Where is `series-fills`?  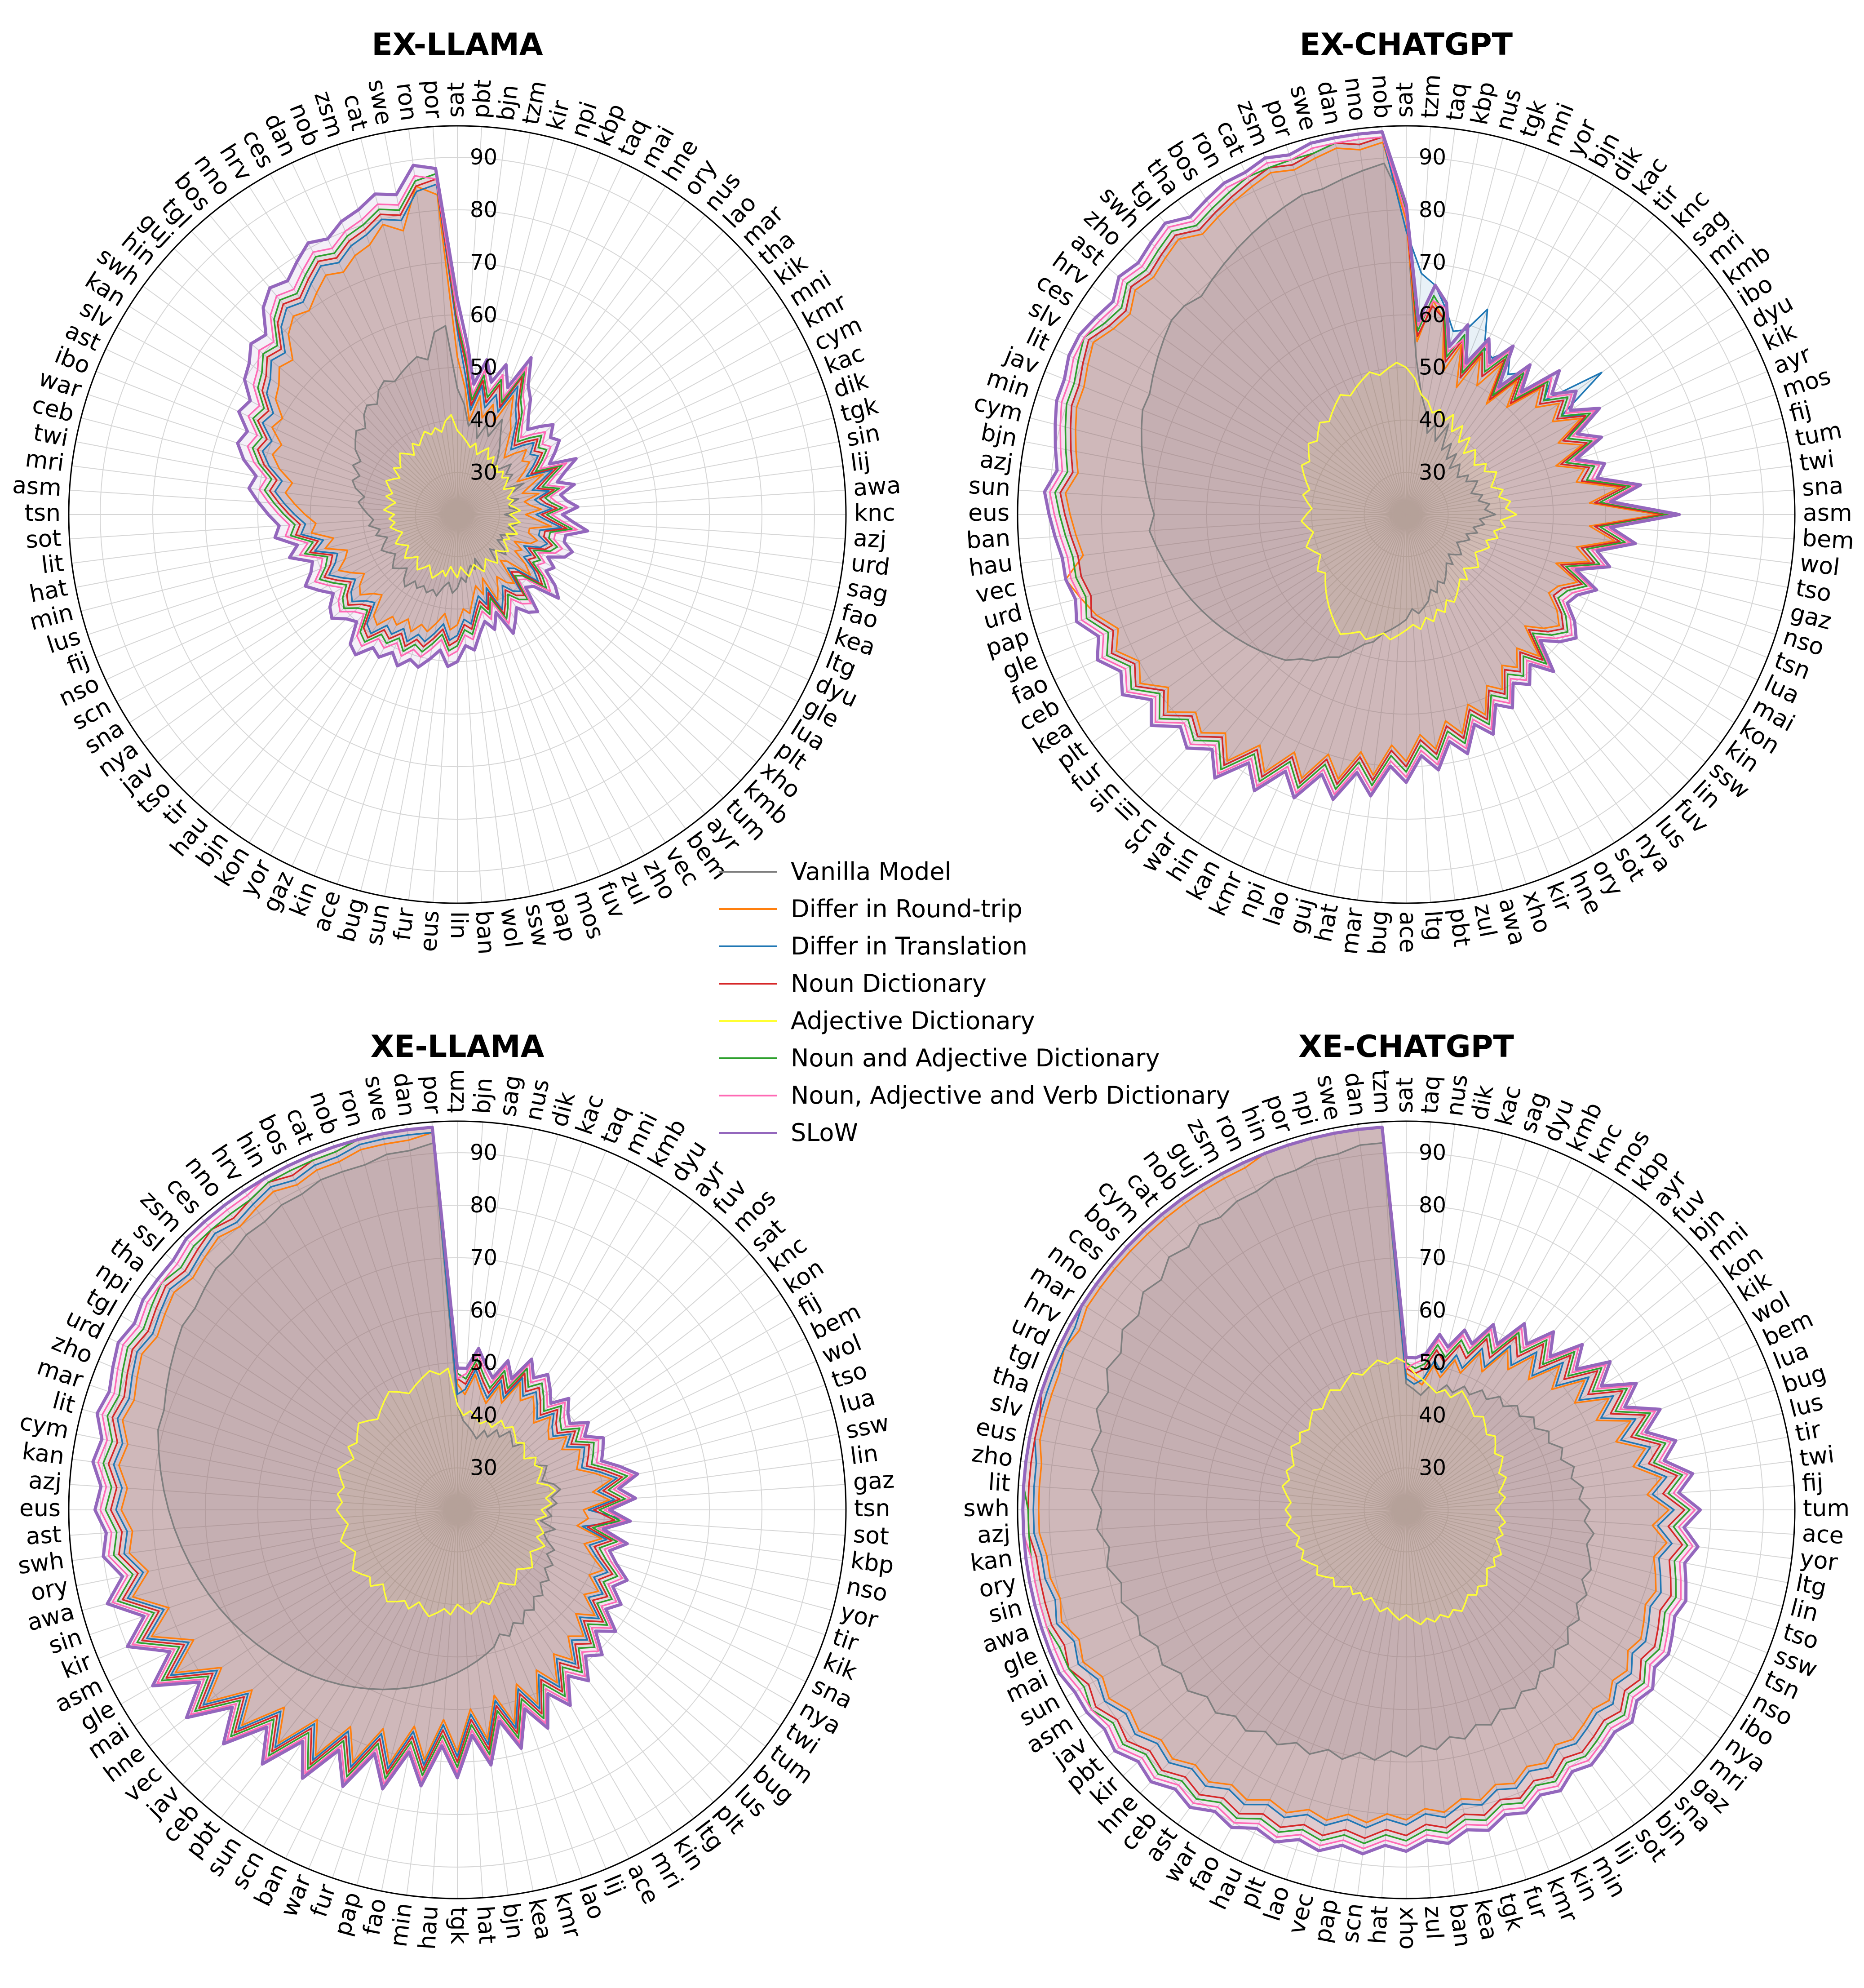
series-fills is located at coordinates (366, 1458).